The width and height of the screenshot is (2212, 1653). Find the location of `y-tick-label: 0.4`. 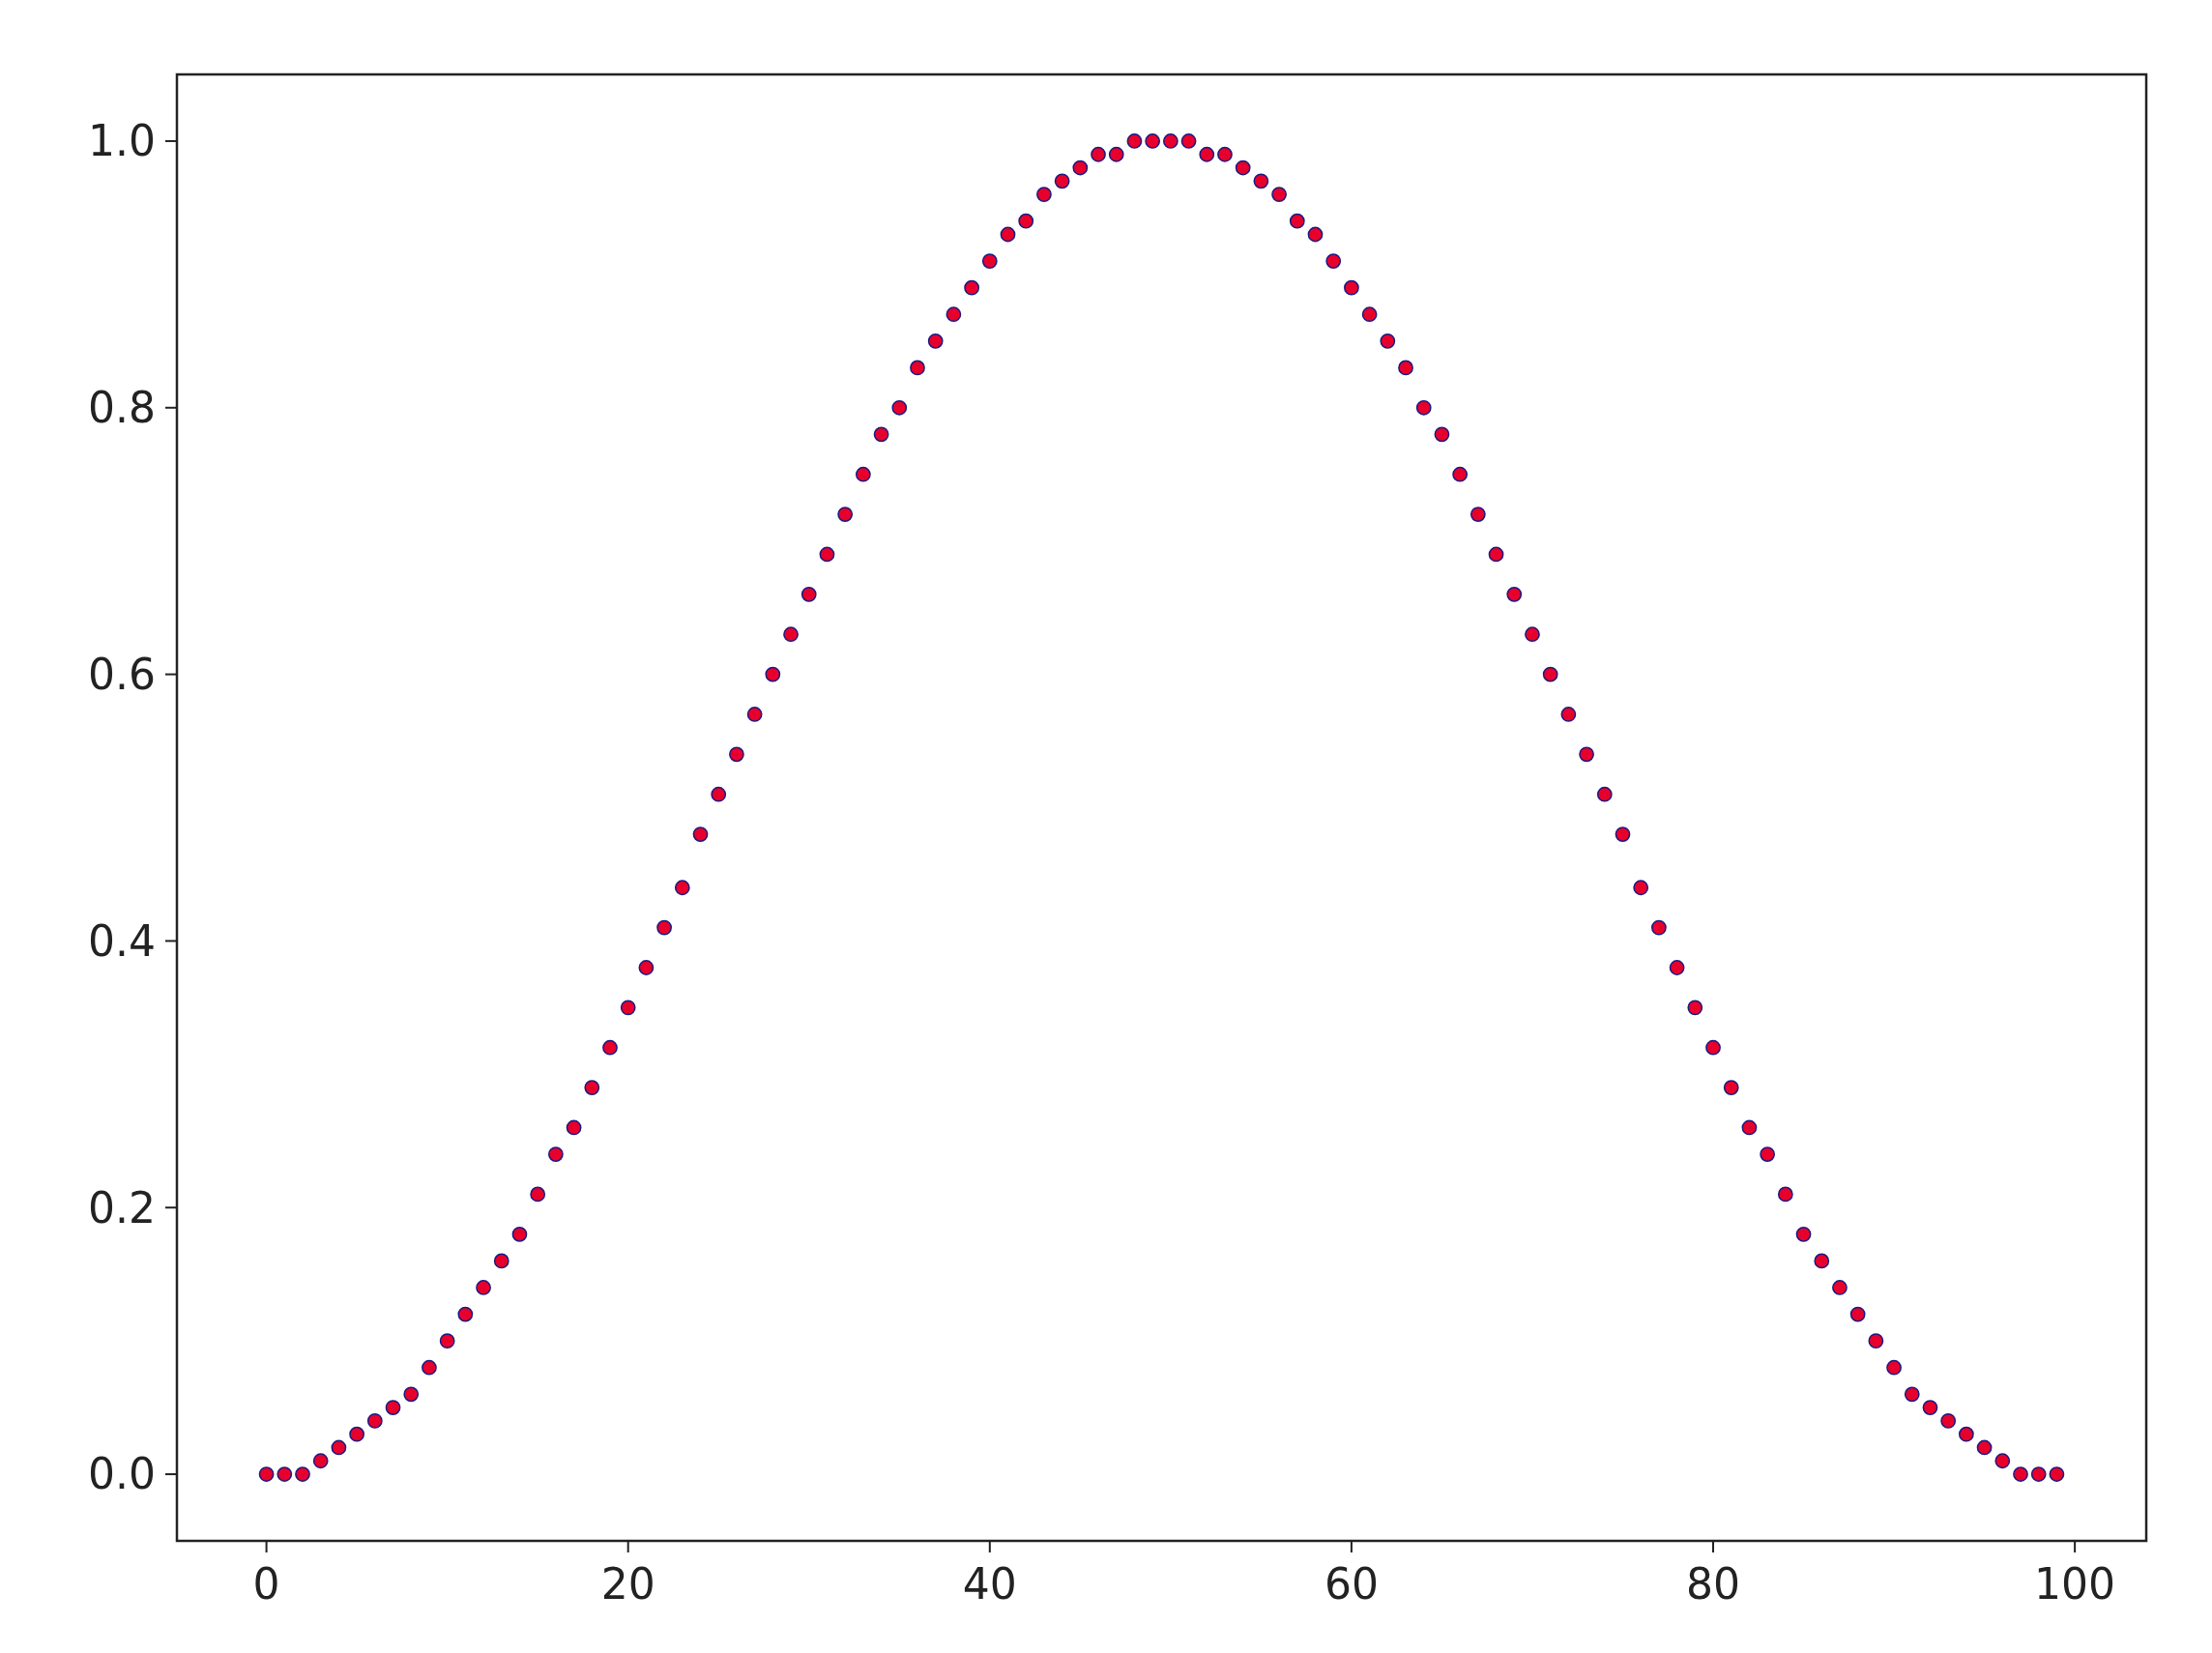

y-tick-label: 0.4 is located at coordinates (122, 941).